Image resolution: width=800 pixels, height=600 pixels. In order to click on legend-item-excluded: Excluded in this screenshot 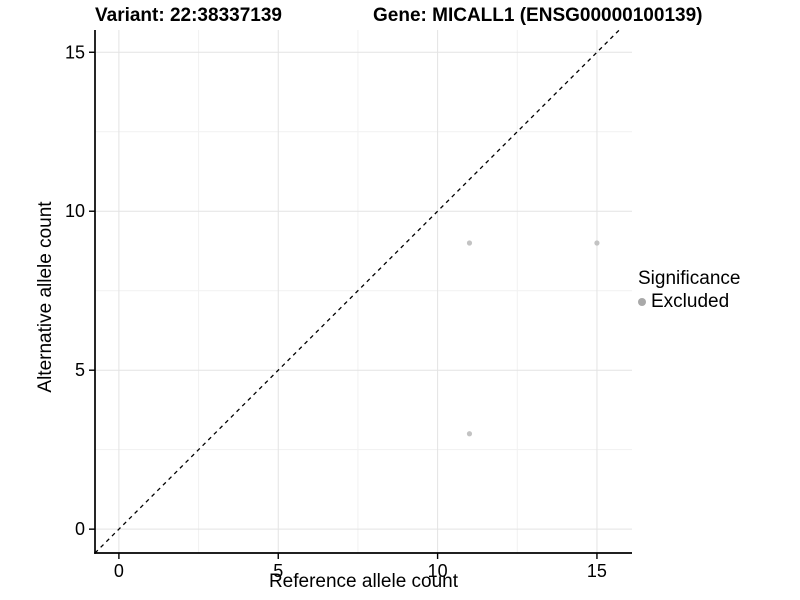, I will do `click(689, 302)`.